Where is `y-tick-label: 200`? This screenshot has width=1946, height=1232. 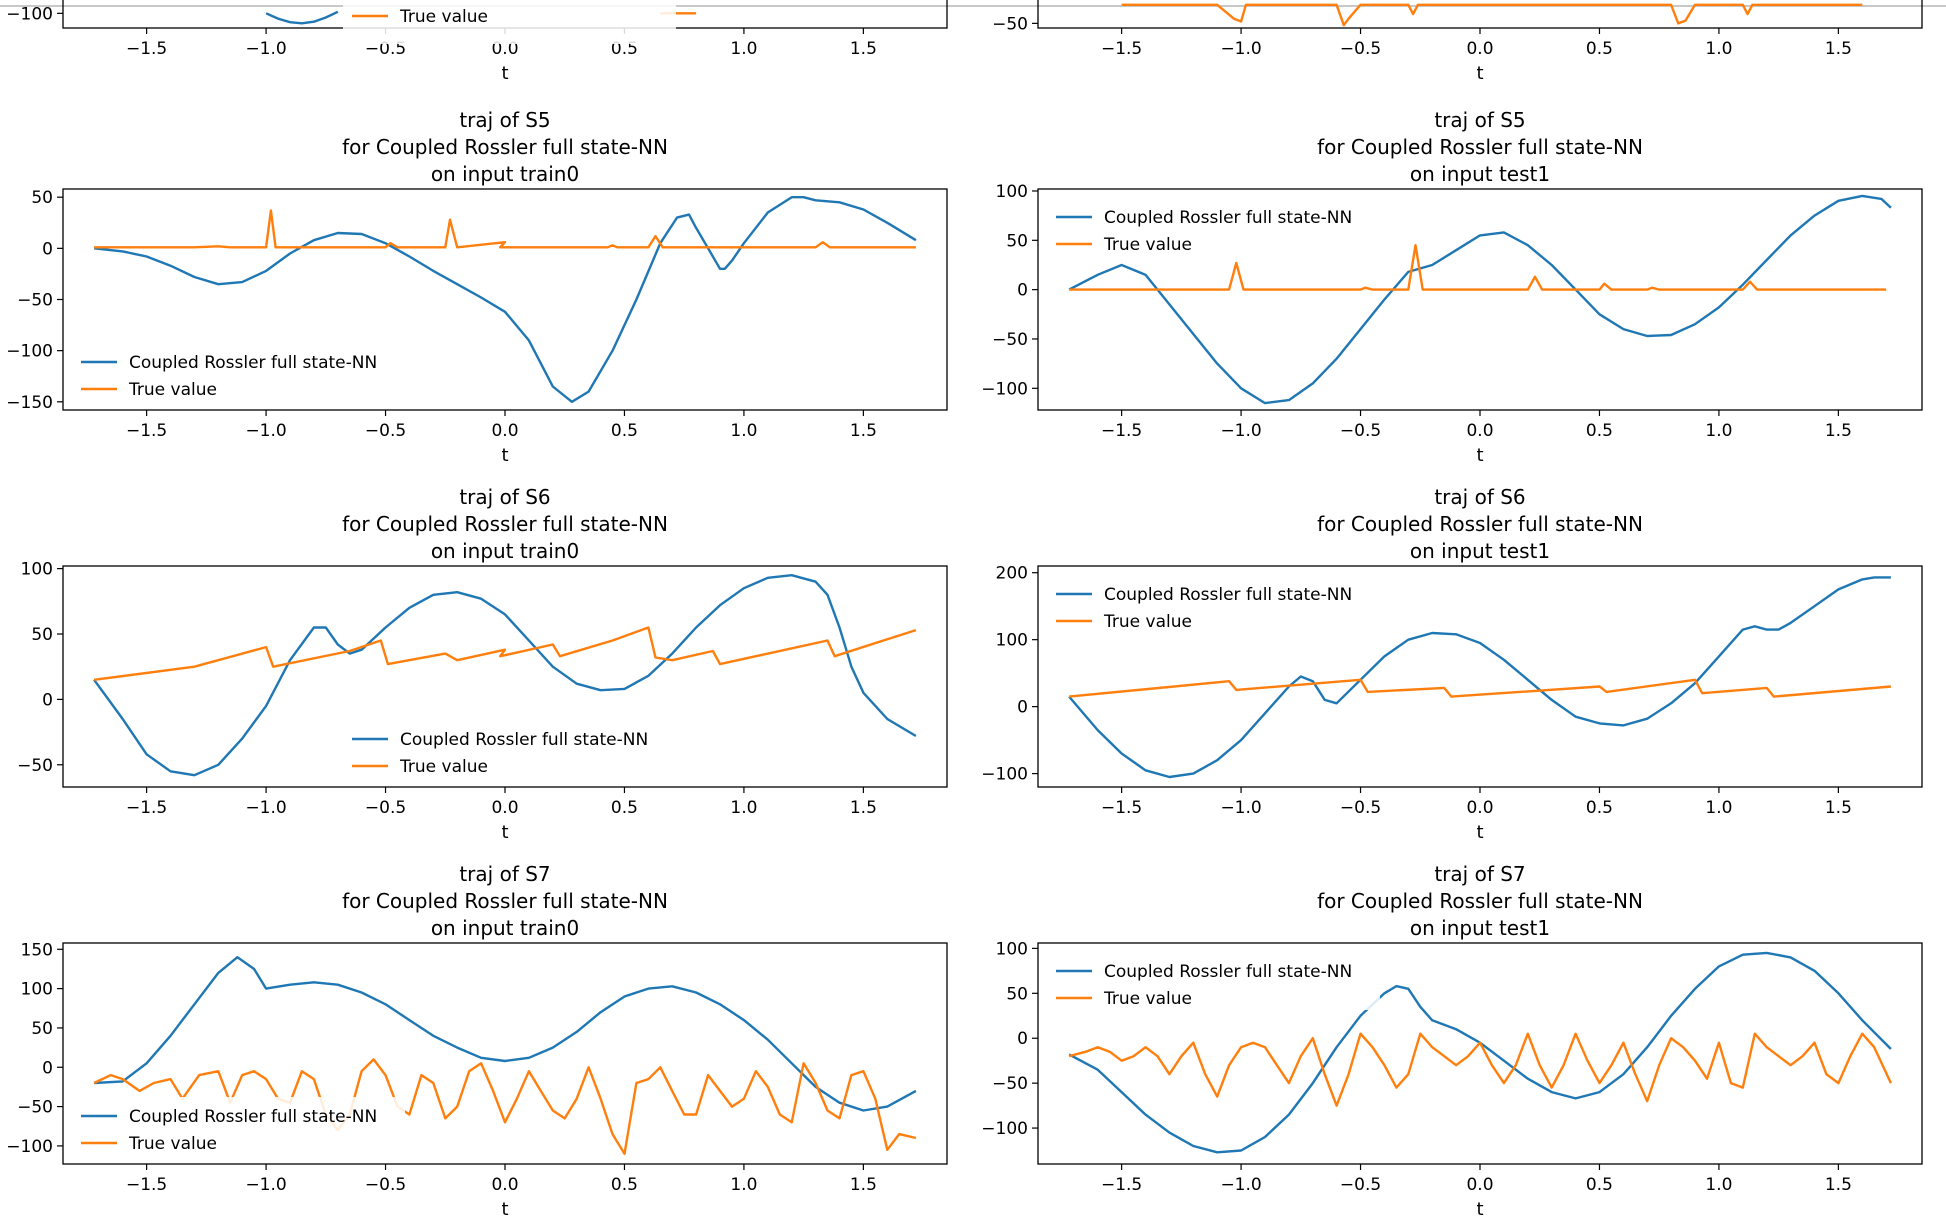 y-tick-label: 200 is located at coordinates (1012, 574).